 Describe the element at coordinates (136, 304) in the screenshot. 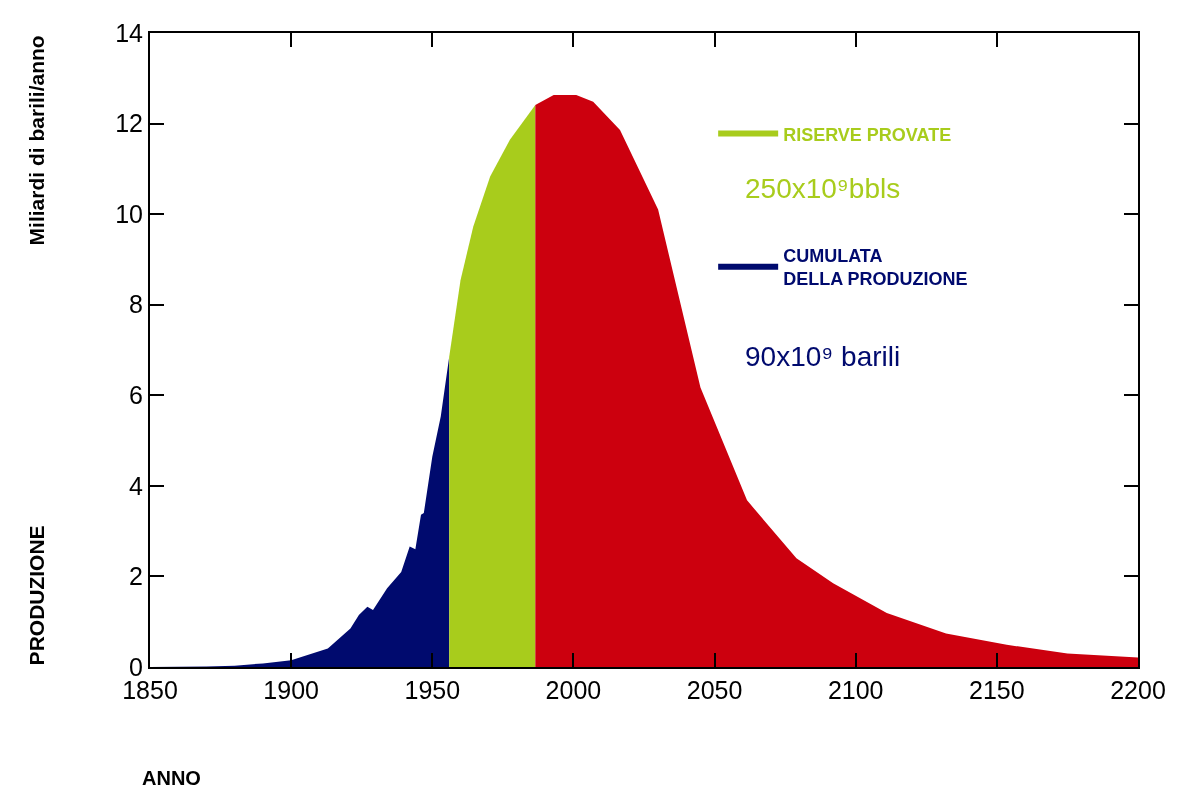

I see `y-tick-label: 8` at that location.